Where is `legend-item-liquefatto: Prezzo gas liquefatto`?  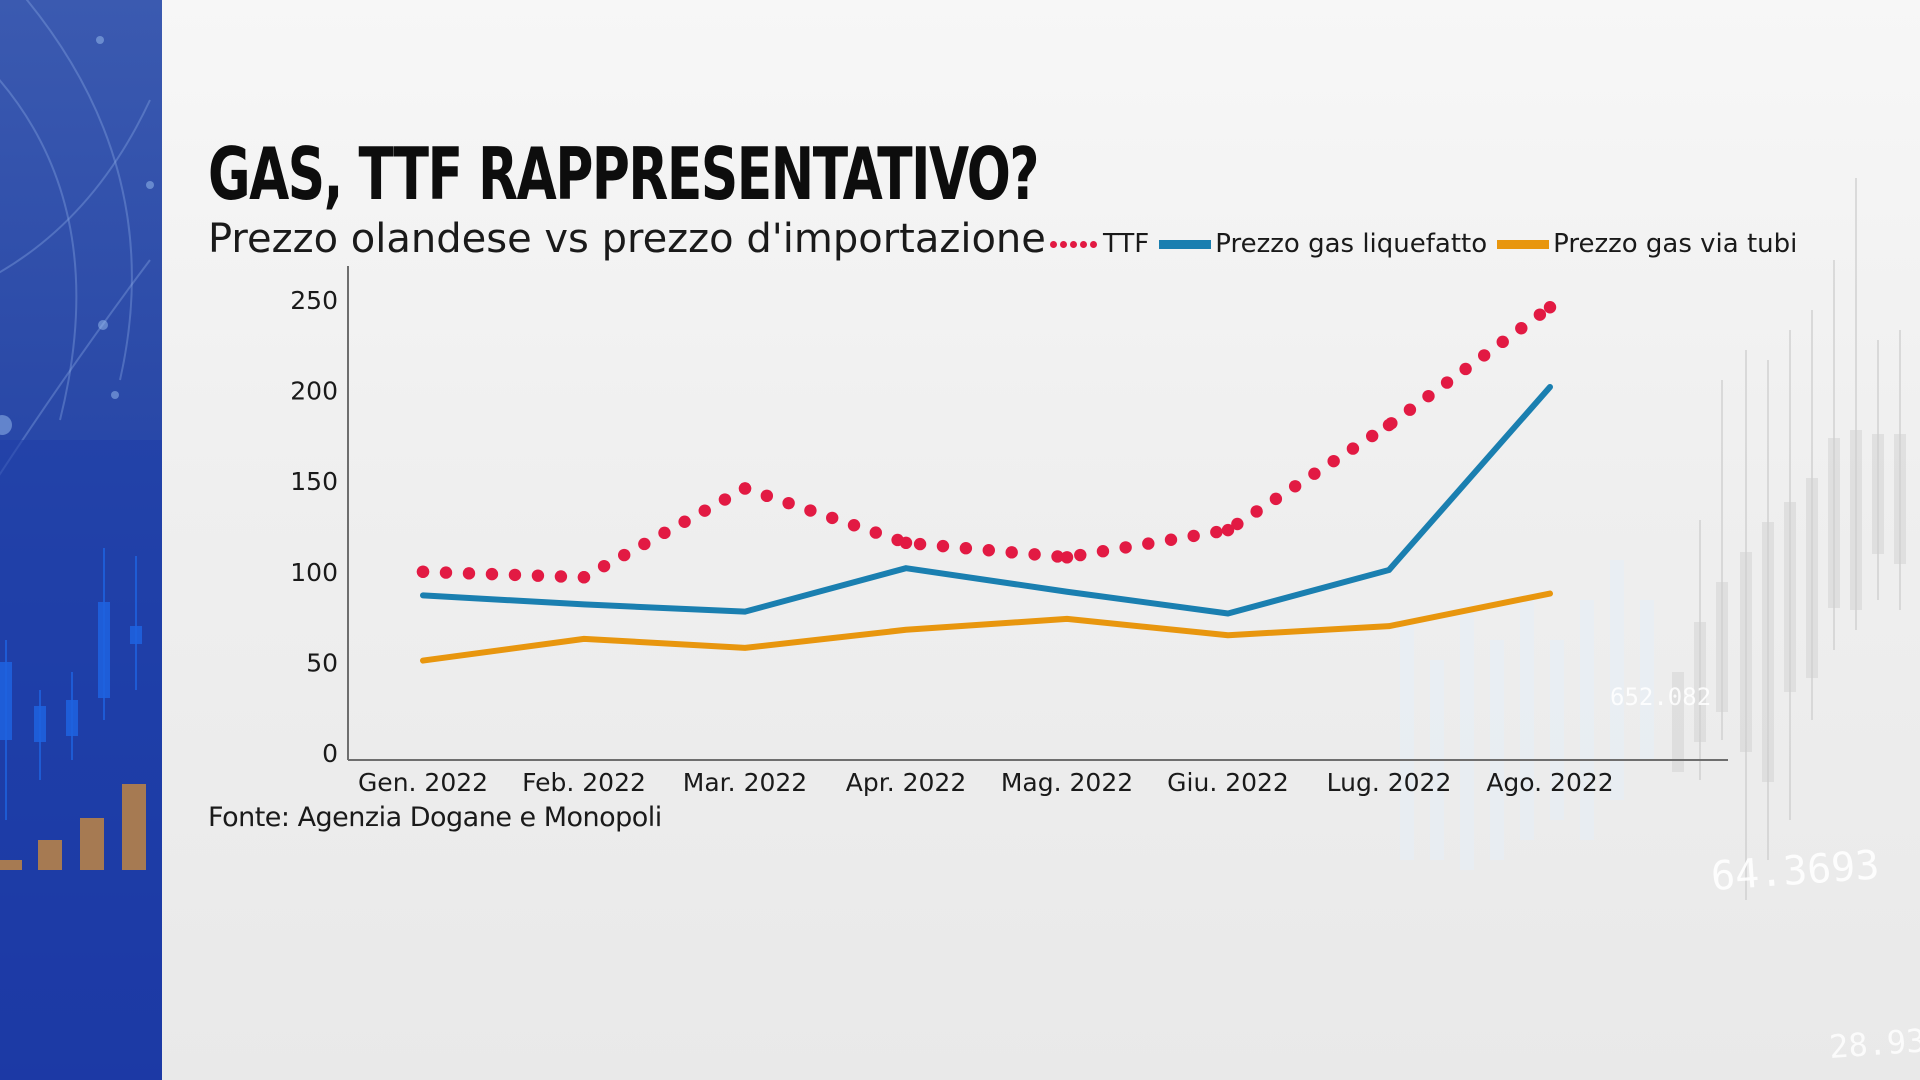
legend-item-liquefatto: Prezzo gas liquefatto is located at coordinates (1323, 244).